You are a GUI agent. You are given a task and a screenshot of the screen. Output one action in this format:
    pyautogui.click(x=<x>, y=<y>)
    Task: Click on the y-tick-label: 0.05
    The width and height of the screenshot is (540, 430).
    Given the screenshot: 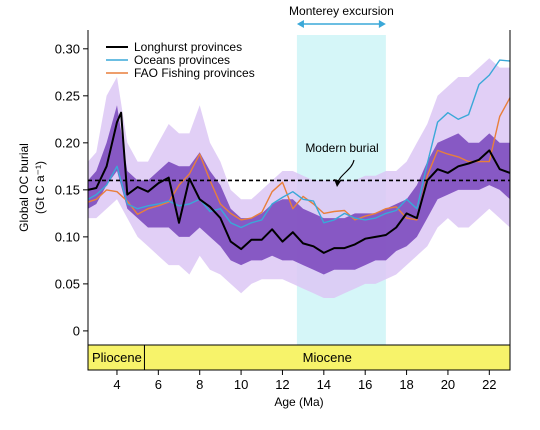 What is the action you would take?
    pyautogui.click(x=67, y=283)
    